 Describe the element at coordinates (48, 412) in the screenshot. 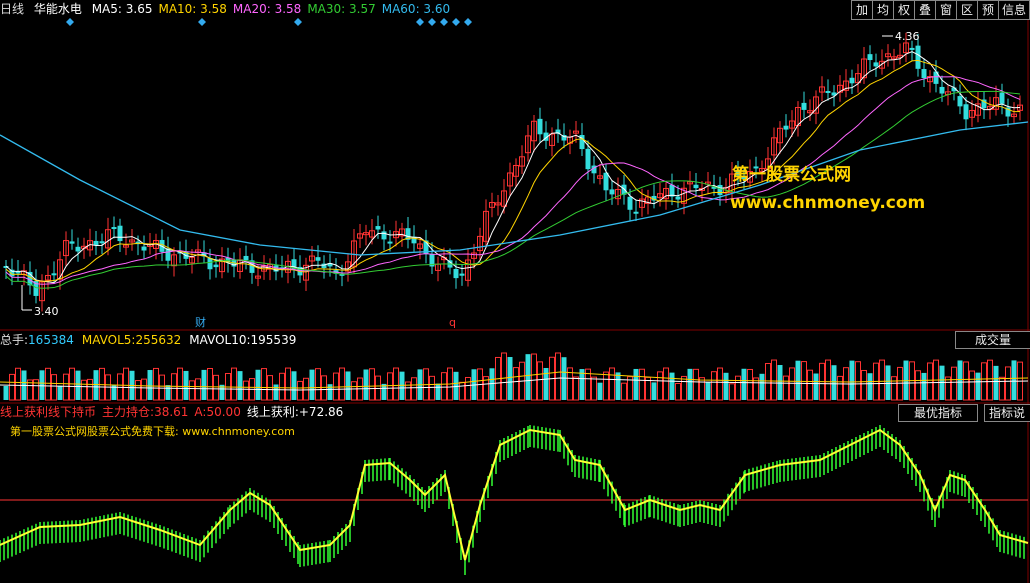

I see `indicator-title: 线上获利线下持币` at that location.